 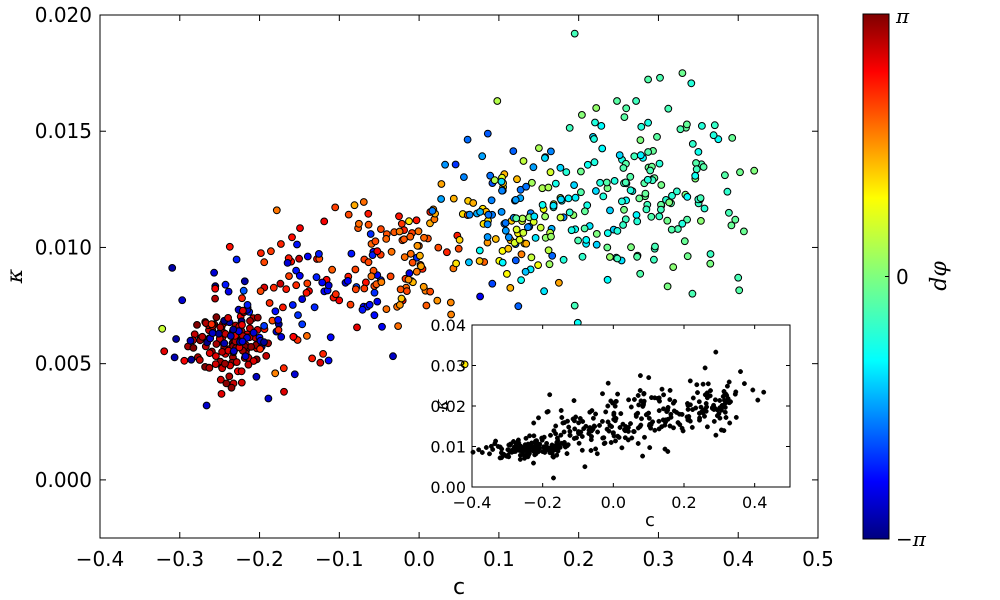 I want to click on y-tick-label: 0.020, so click(x=63, y=15).